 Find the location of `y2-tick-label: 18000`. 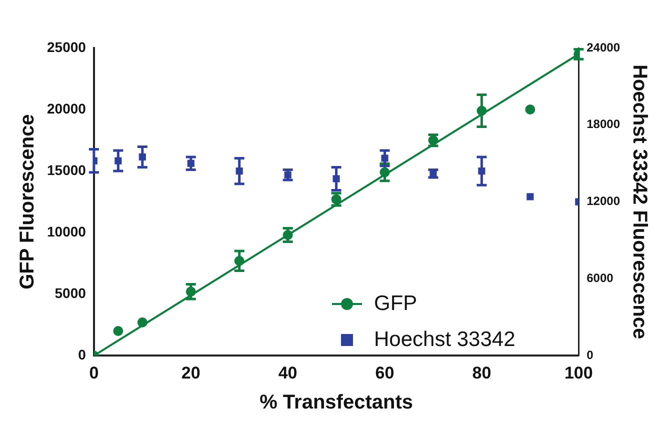

y2-tick-label: 18000 is located at coordinates (603, 124).